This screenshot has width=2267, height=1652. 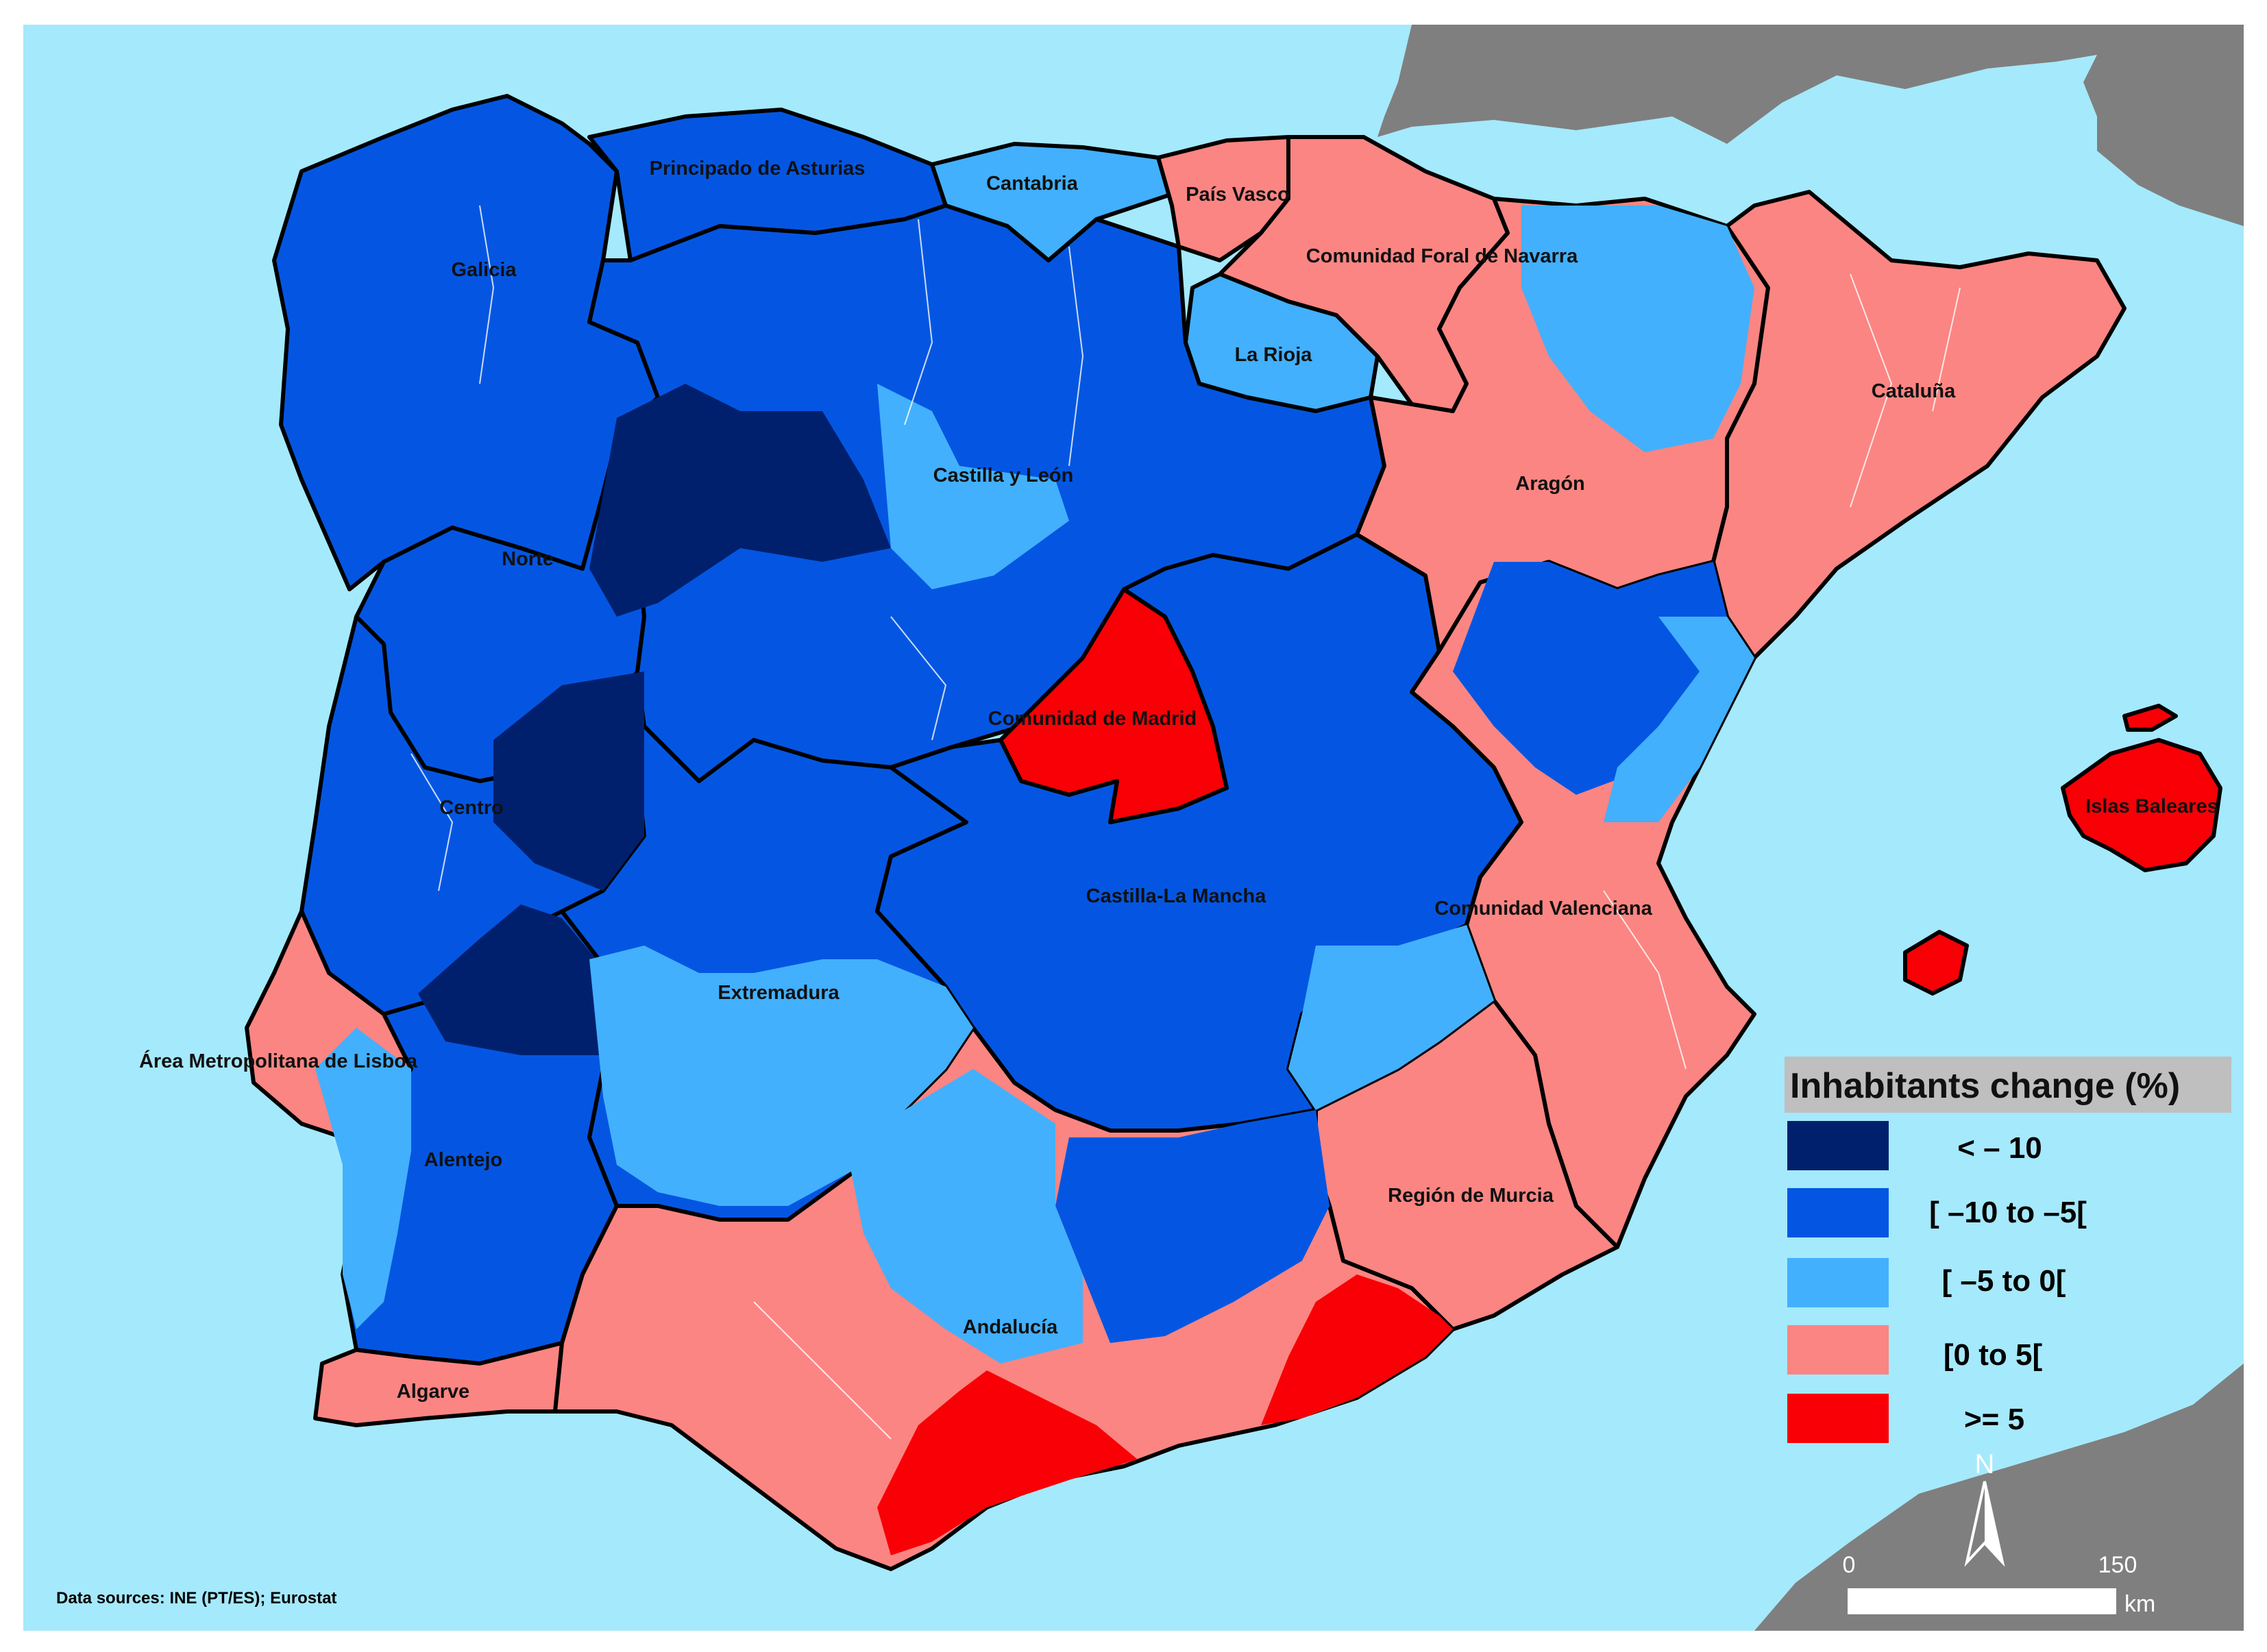 I want to click on region-baleares-mallorca, so click(x=2141, y=805).